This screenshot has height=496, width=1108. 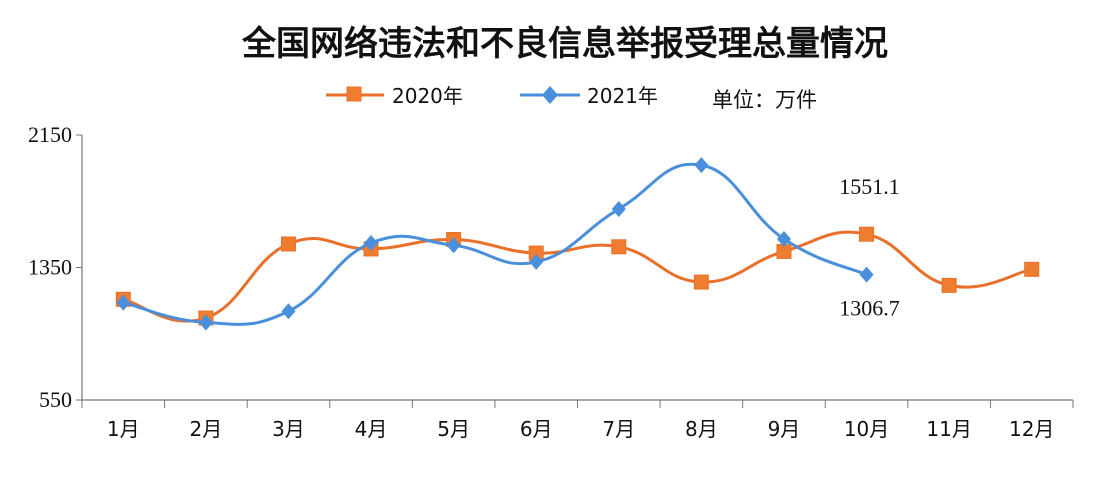 I want to click on annotation-layer: 1551.1 1306.7, so click(x=869, y=247).